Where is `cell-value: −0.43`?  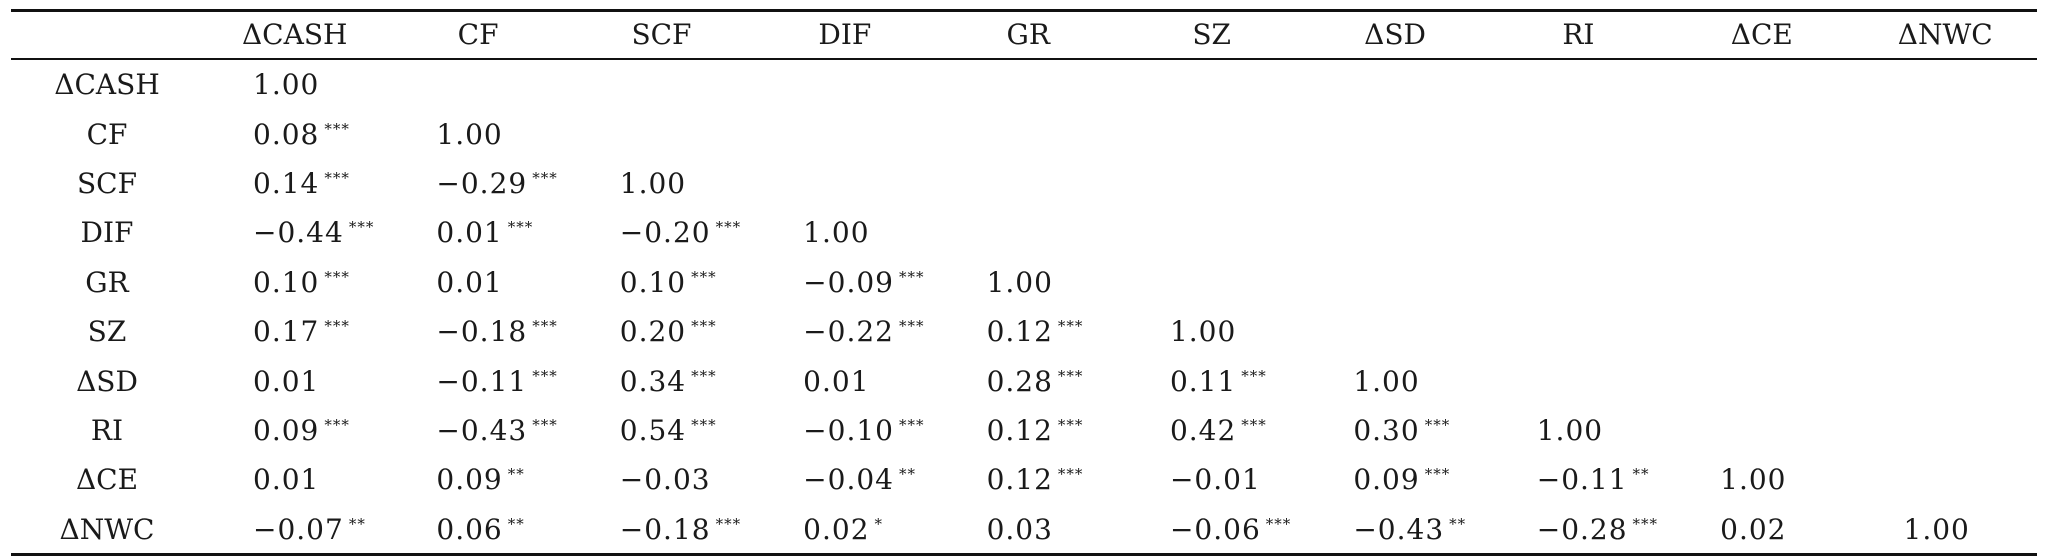
cell-value: −0.43 is located at coordinates (1399, 529).